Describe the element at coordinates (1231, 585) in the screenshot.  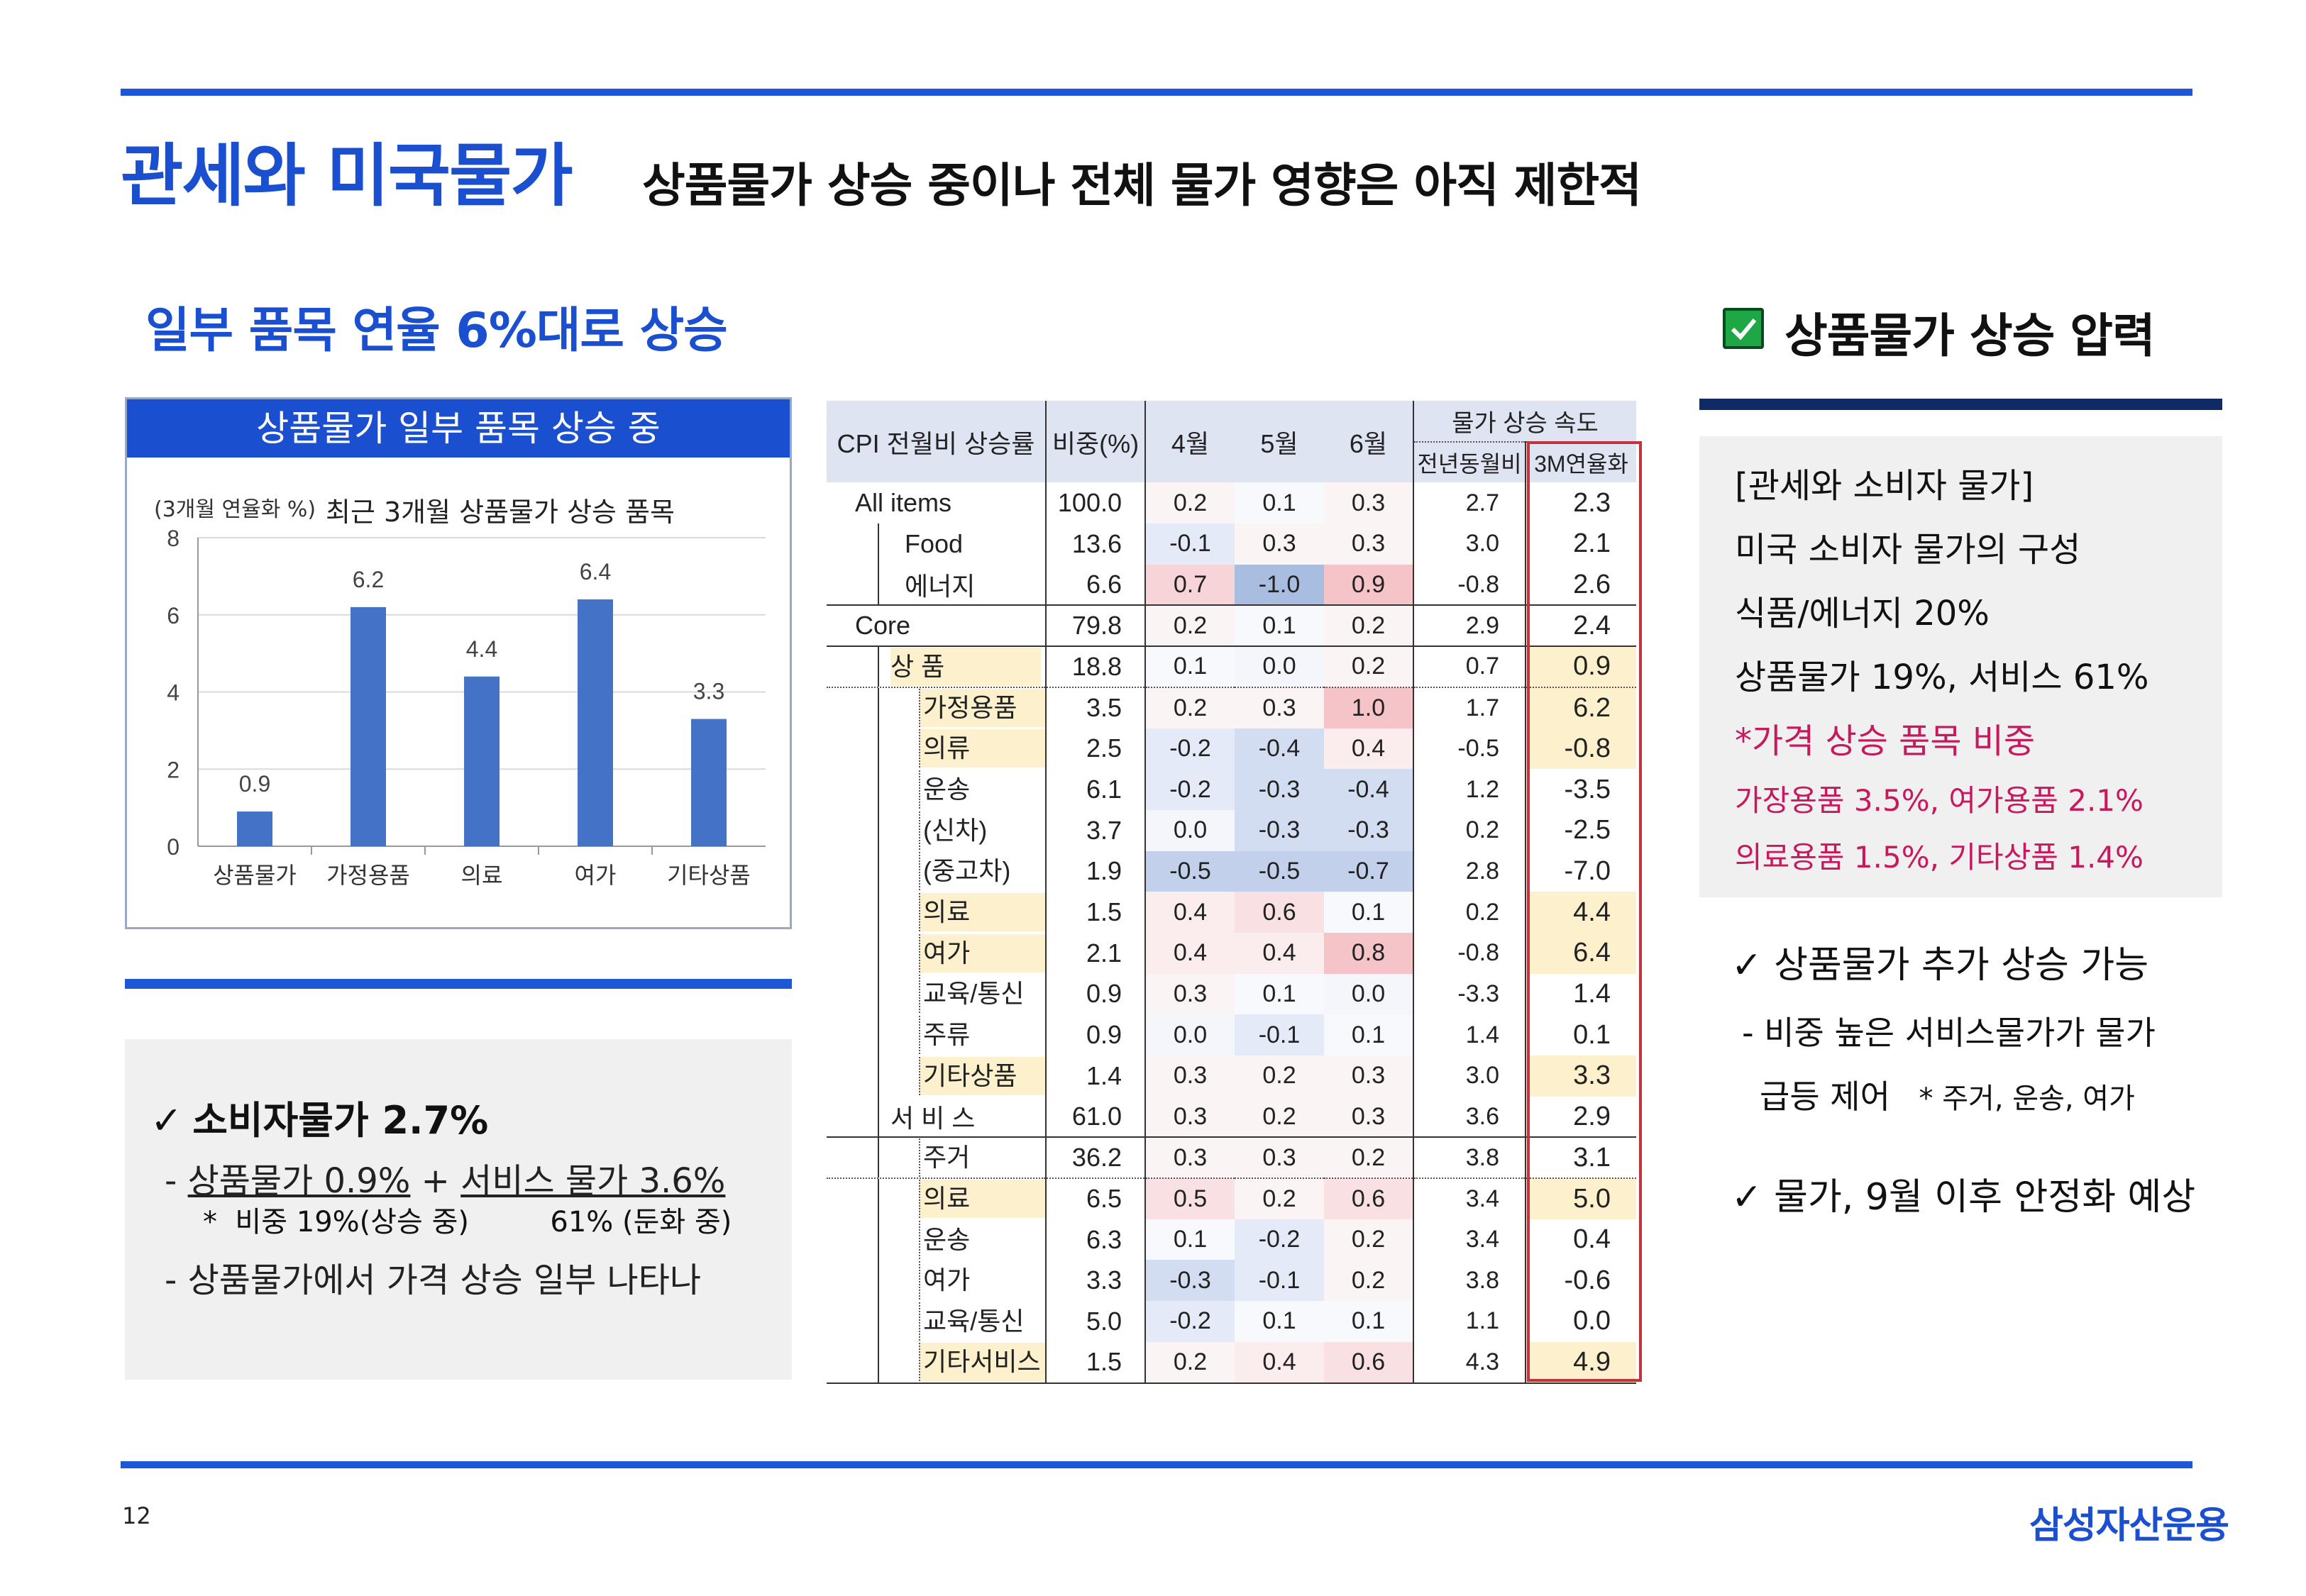
I see `table-row: 에너지 6.6 0.7 -1.0 0.9 -0.8 2.6` at that location.